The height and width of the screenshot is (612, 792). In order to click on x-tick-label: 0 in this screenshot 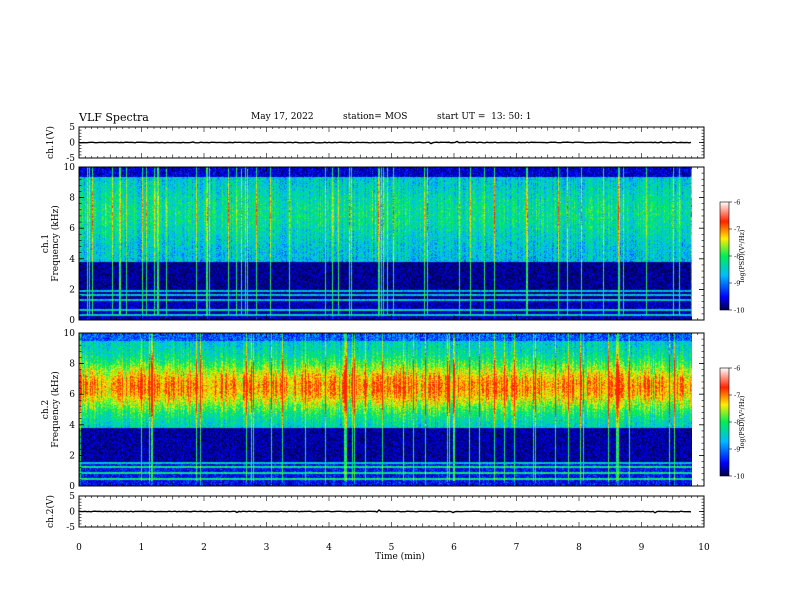, I will do `click(79, 548)`.